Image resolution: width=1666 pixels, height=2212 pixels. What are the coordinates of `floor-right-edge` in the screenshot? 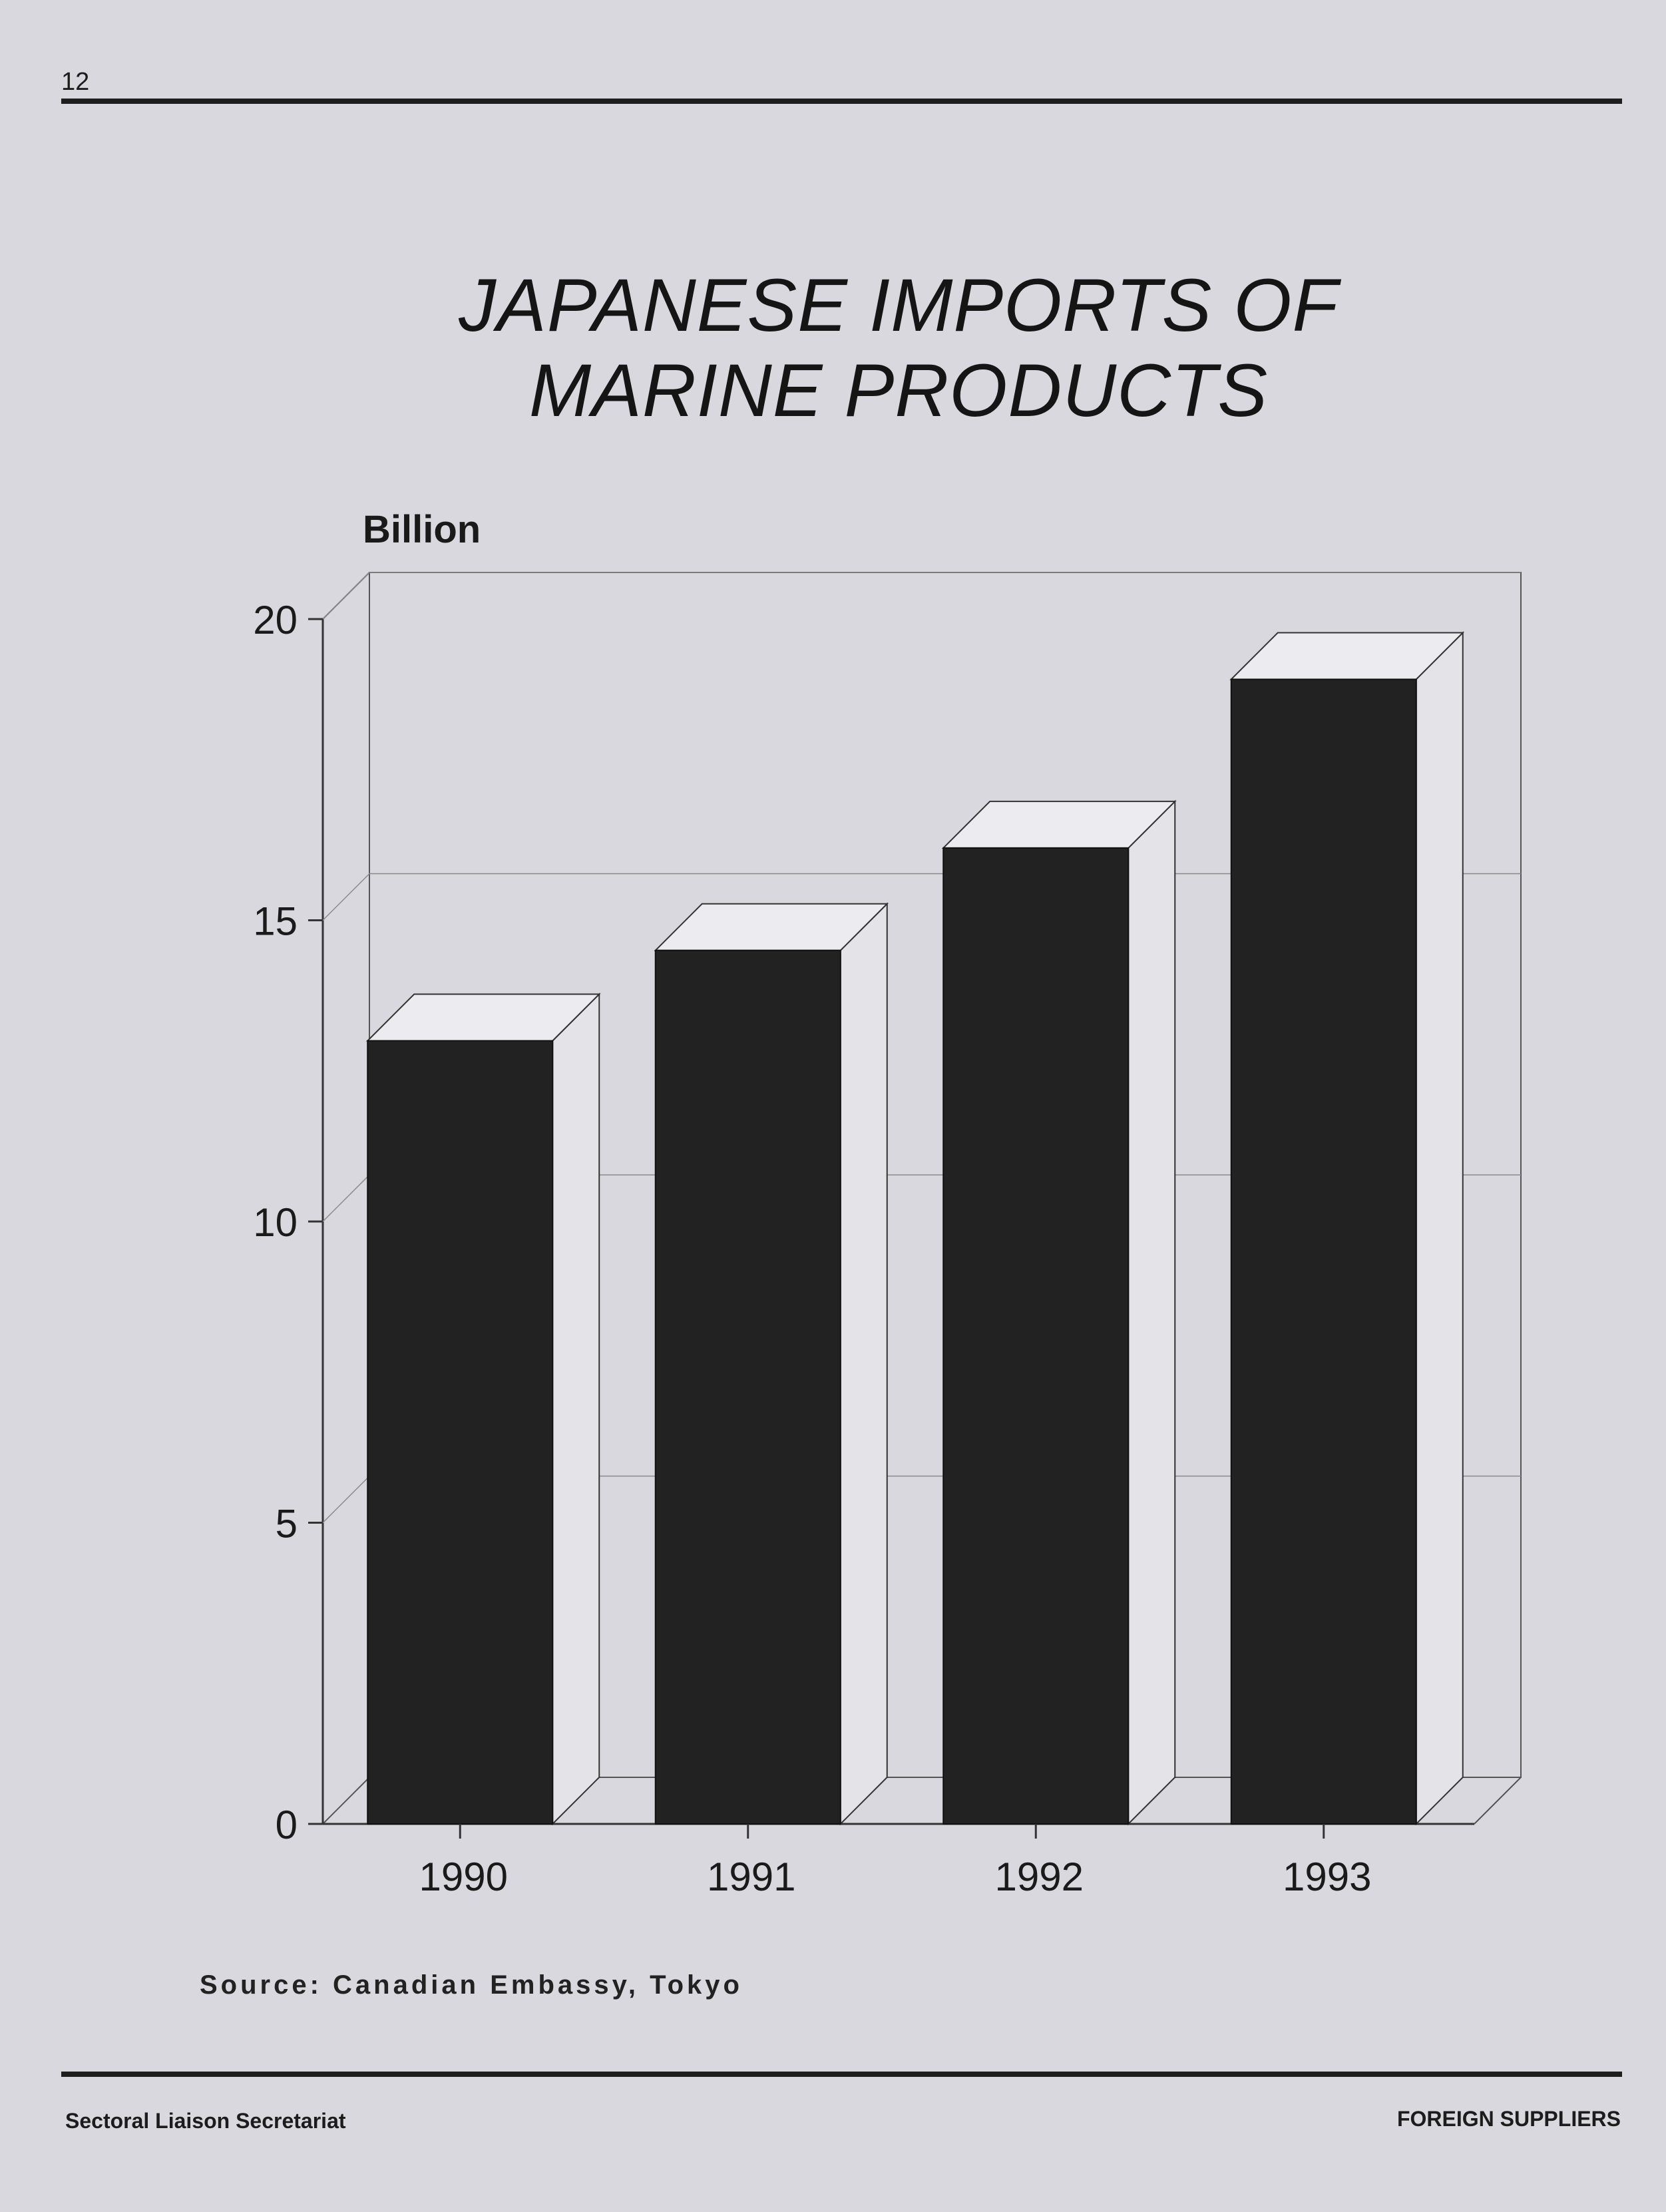 It's located at (1498, 1801).